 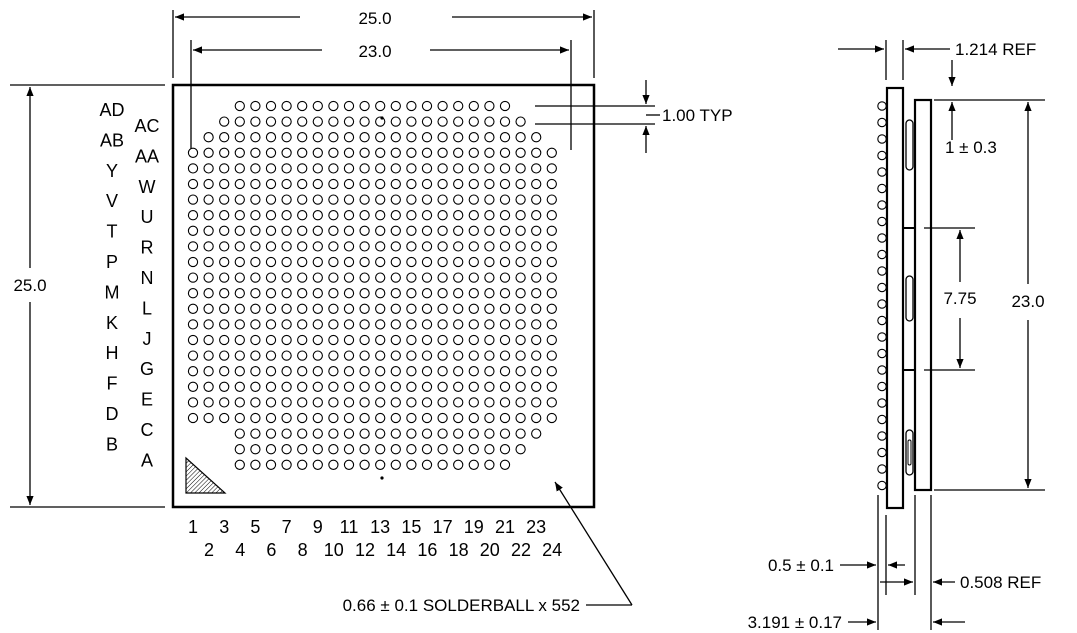 I want to click on dim-overall-height-label: 25.0, so click(x=29, y=285).